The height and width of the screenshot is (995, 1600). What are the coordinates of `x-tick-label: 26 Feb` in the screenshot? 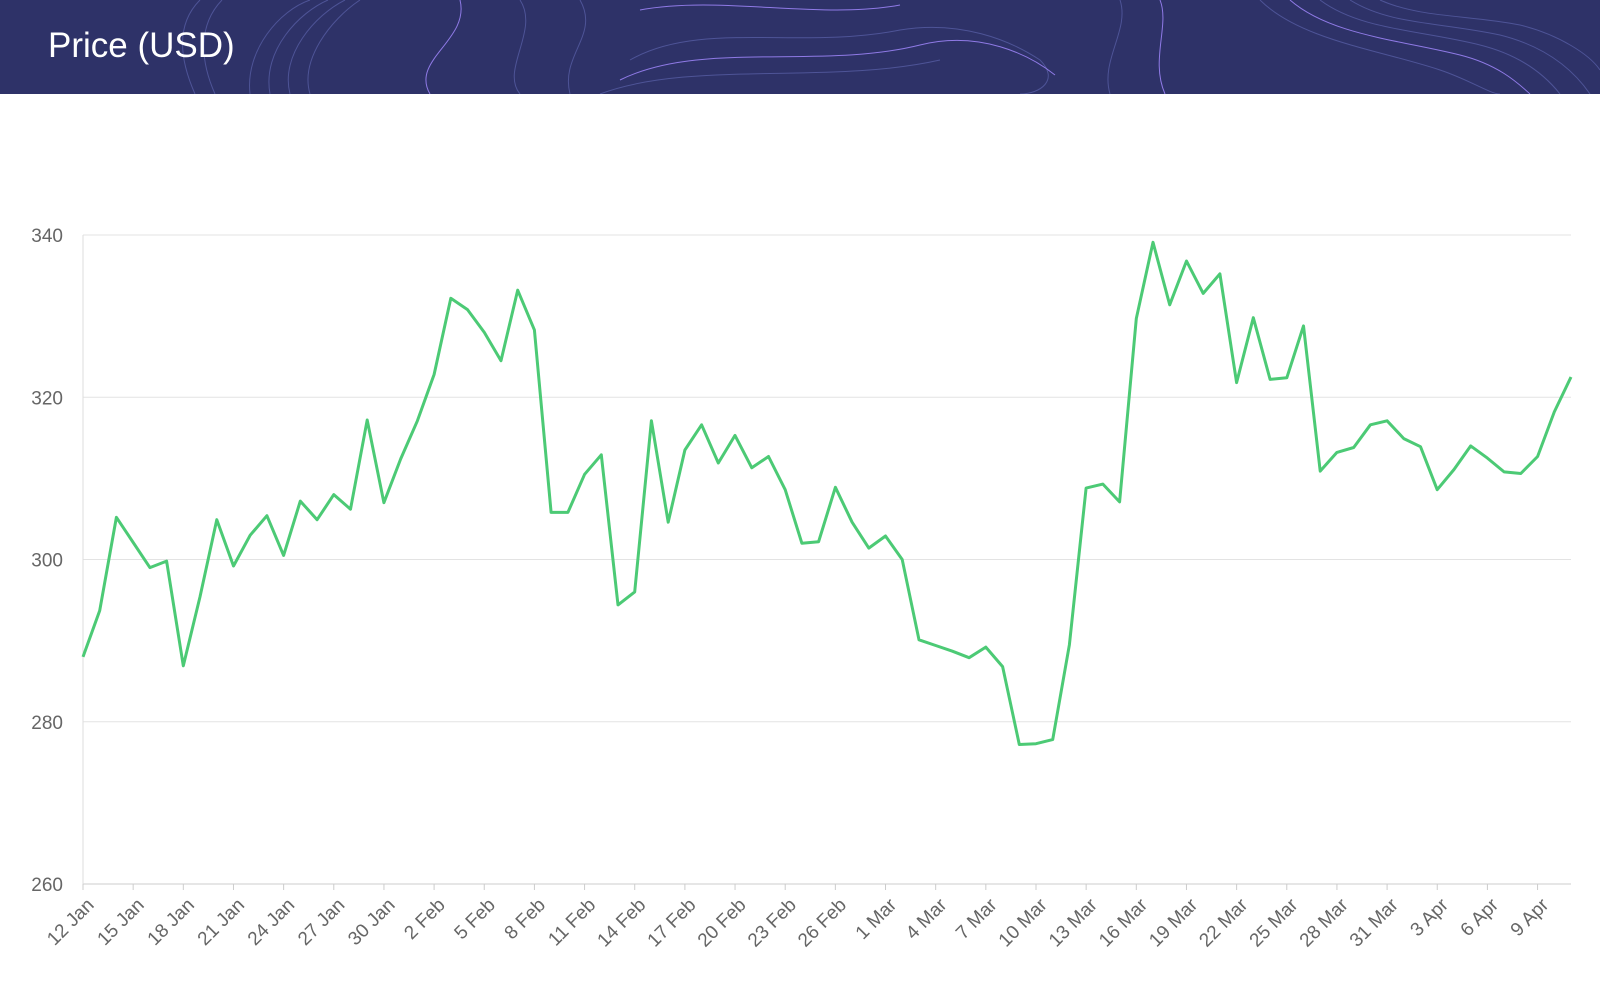 It's located at (822, 923).